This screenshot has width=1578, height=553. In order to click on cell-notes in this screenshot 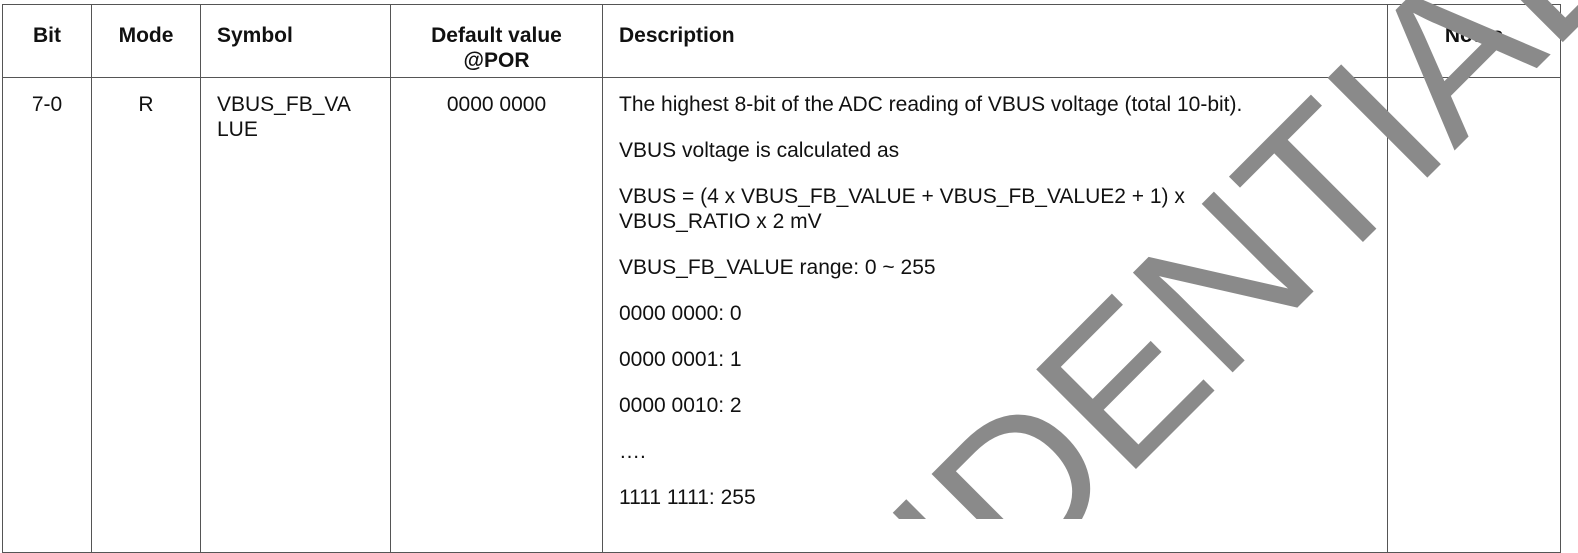, I will do `click(1474, 315)`.